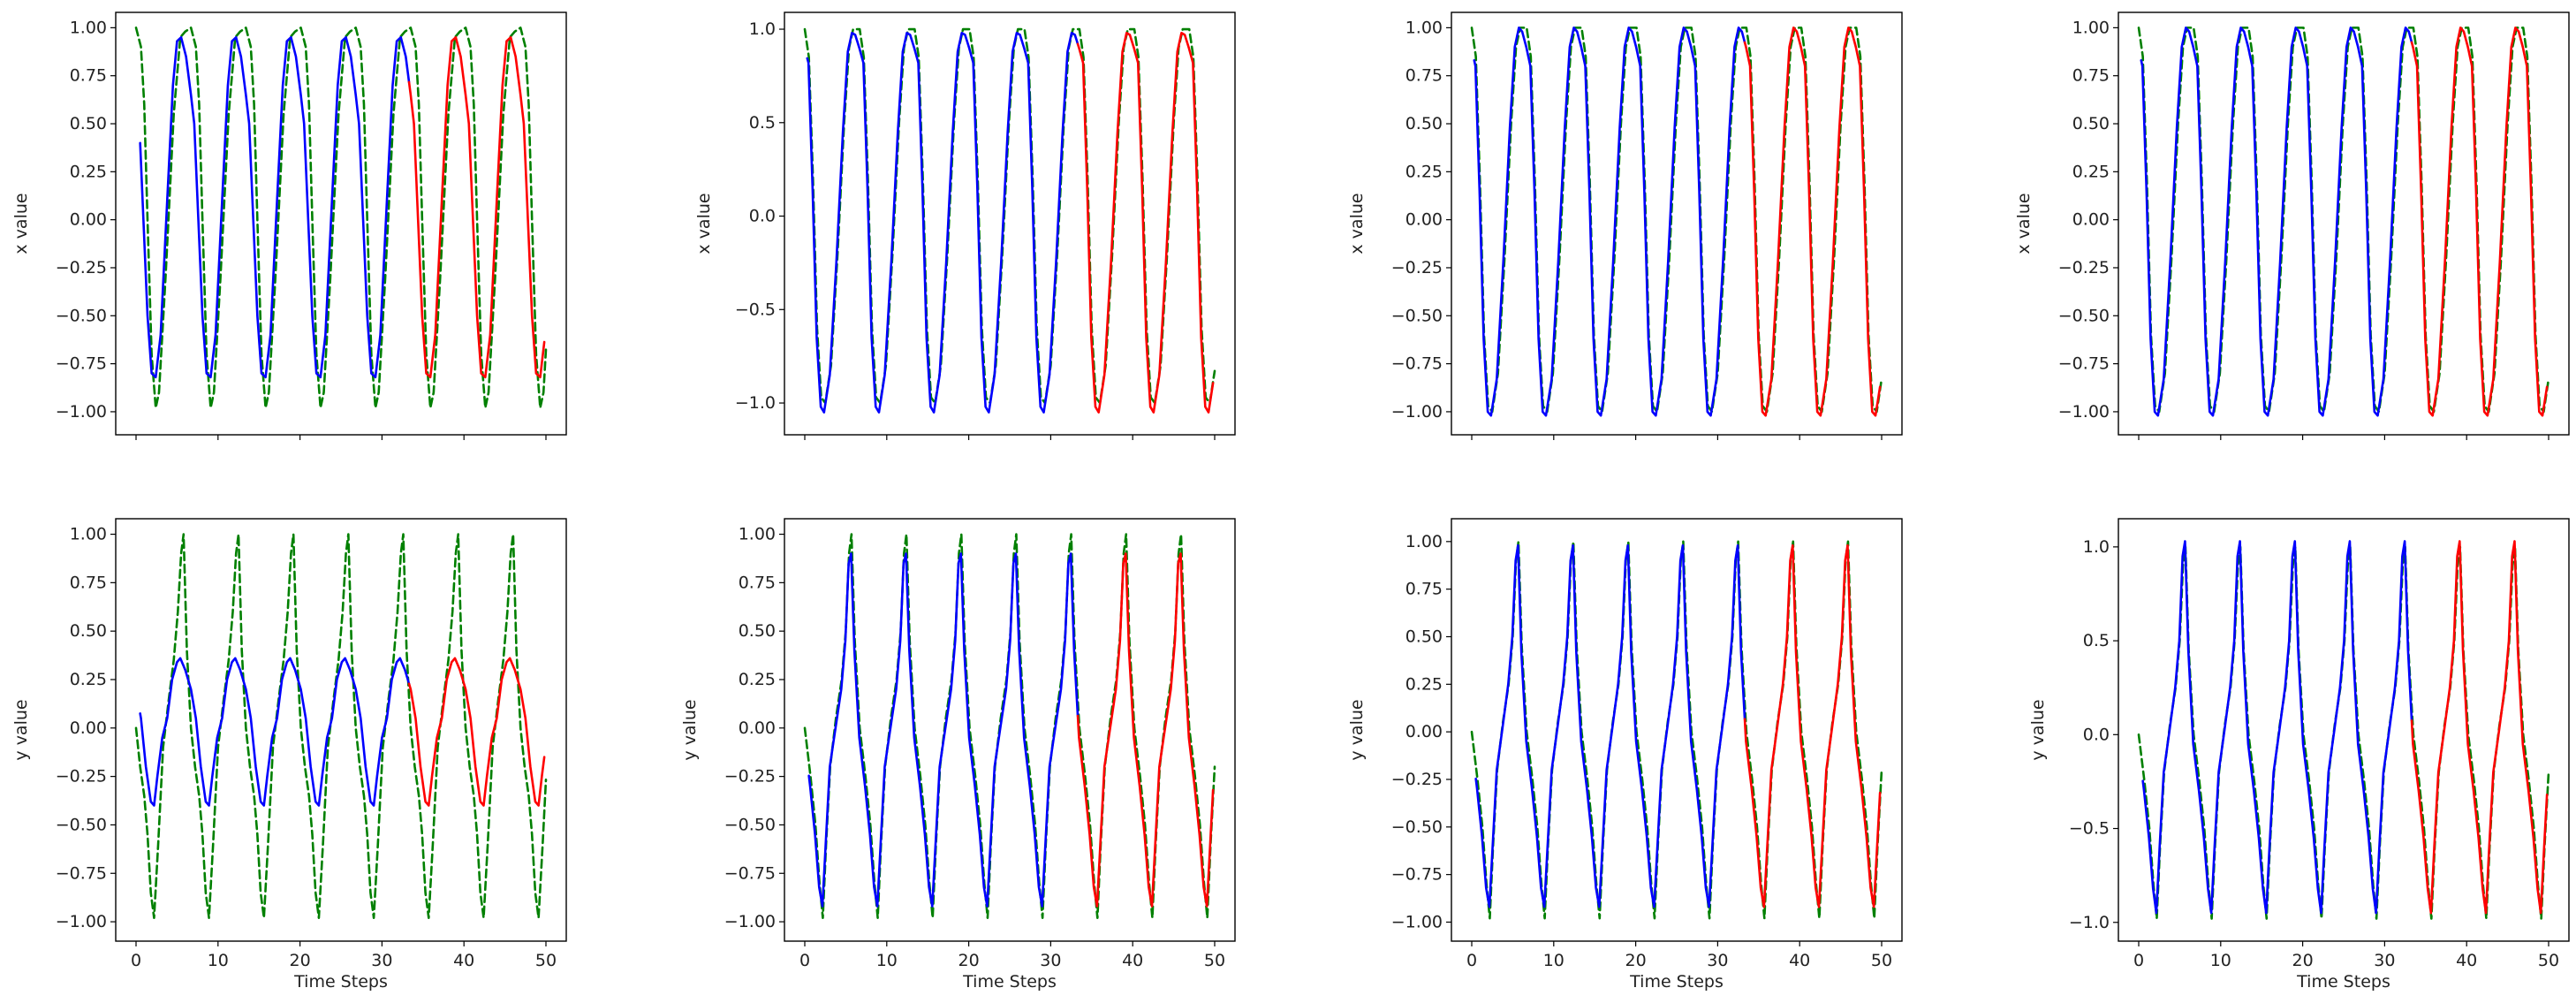 This screenshot has width=2576, height=1003. What do you see at coordinates (763, 123) in the screenshot?
I see `y-tick-label: 0.5` at bounding box center [763, 123].